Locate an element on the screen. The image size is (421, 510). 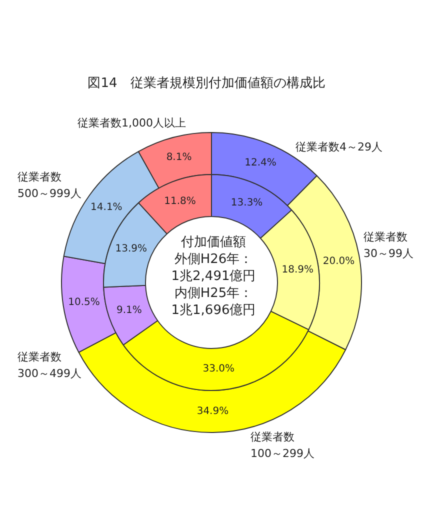
data-label: 13.3% is located at coordinates (246, 202).